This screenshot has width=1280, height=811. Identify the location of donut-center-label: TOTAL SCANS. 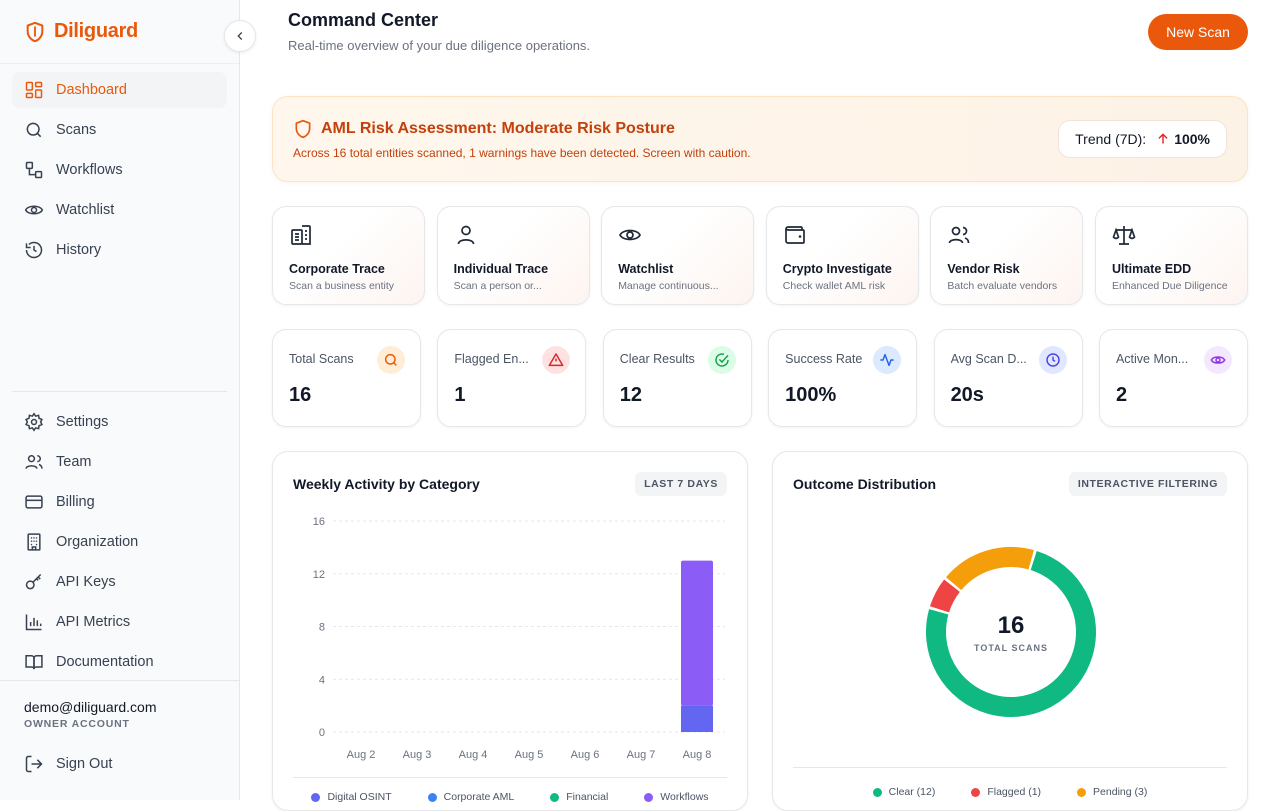
(1011, 648).